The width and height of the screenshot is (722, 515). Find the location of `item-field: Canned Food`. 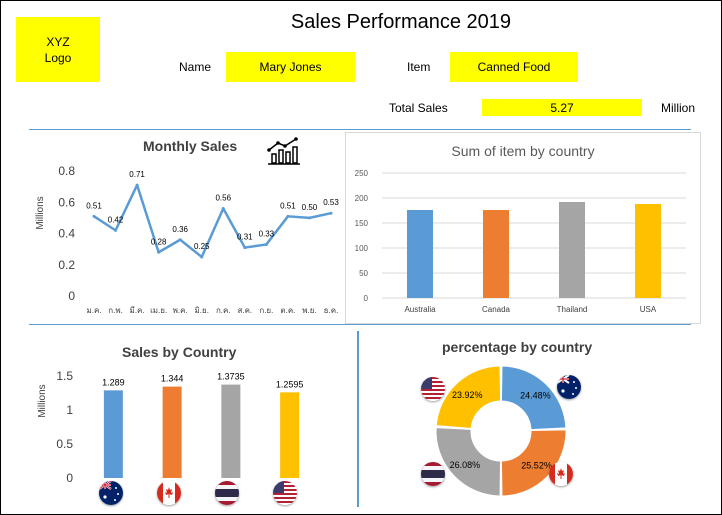

item-field: Canned Food is located at coordinates (514, 67).